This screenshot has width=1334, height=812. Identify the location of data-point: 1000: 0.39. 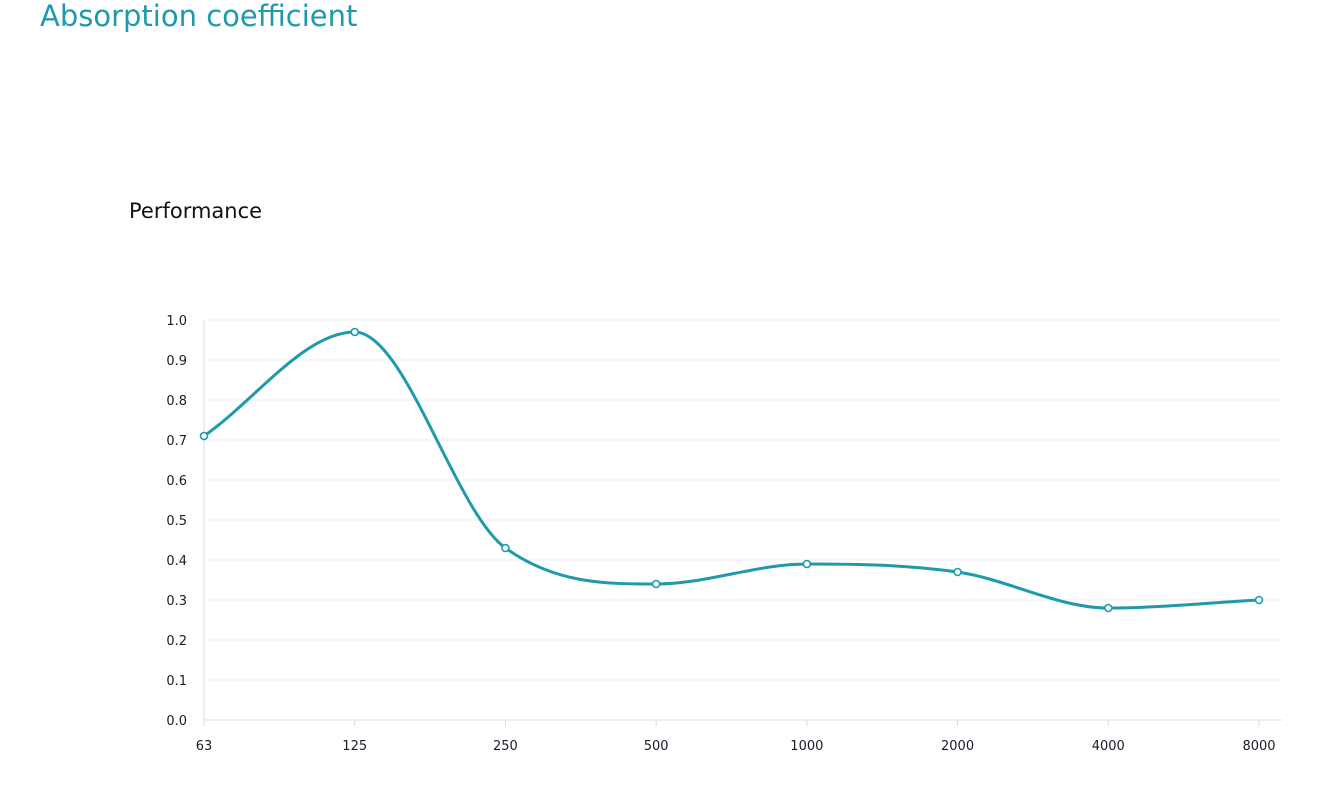
(807, 564).